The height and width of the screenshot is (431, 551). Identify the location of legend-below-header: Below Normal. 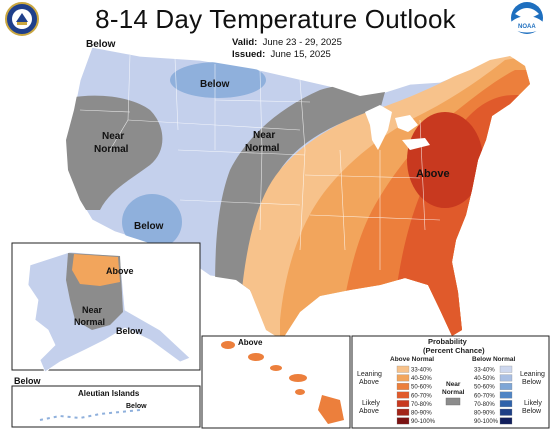
(494, 359).